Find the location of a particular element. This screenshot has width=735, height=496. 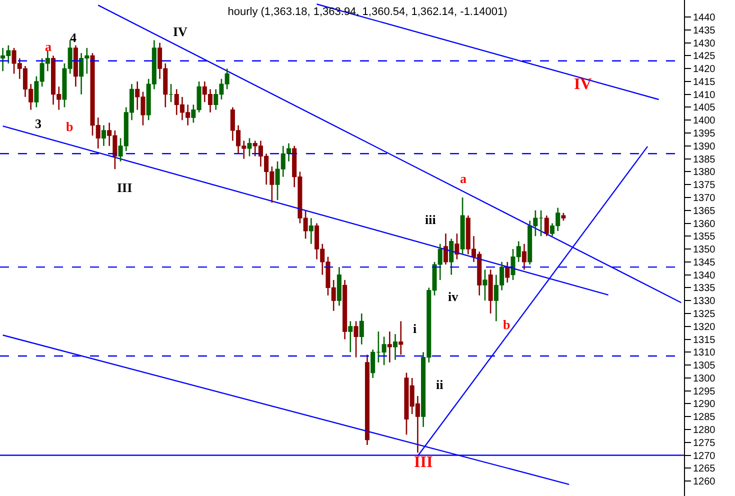

y-tick-label: 1305 is located at coordinates (704, 366).